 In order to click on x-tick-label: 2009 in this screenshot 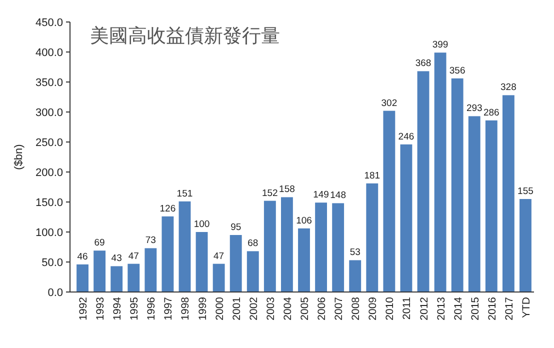, I will do `click(373, 308)`.